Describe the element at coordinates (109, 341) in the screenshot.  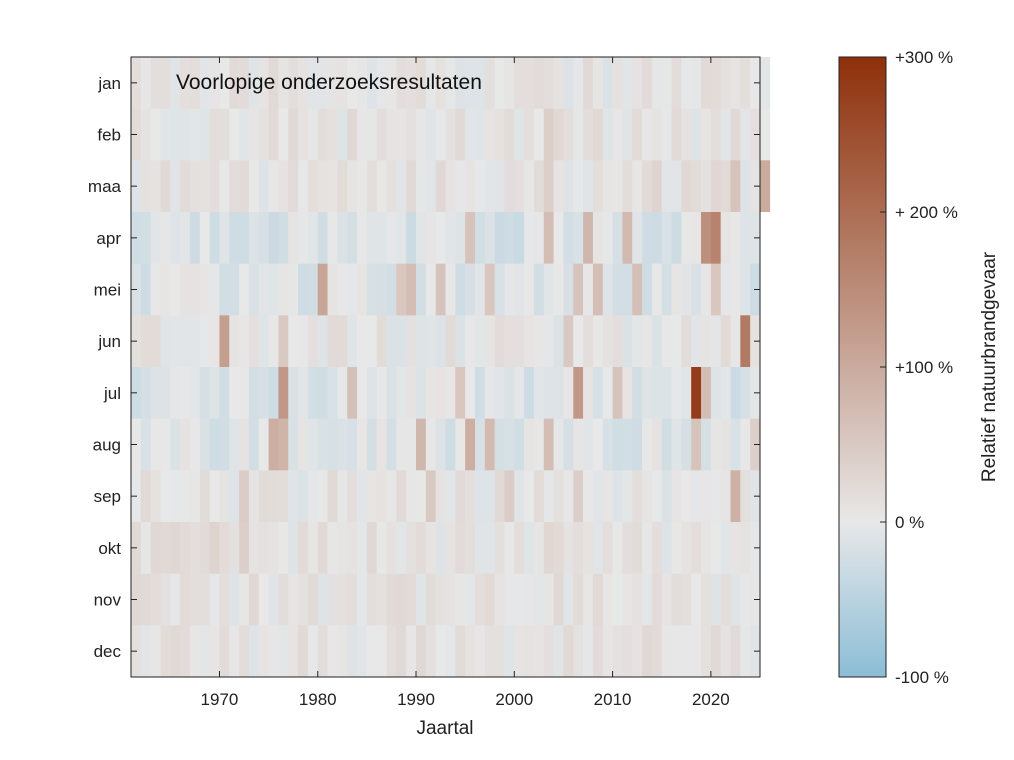
I see `month-tick-label: jun` at that location.